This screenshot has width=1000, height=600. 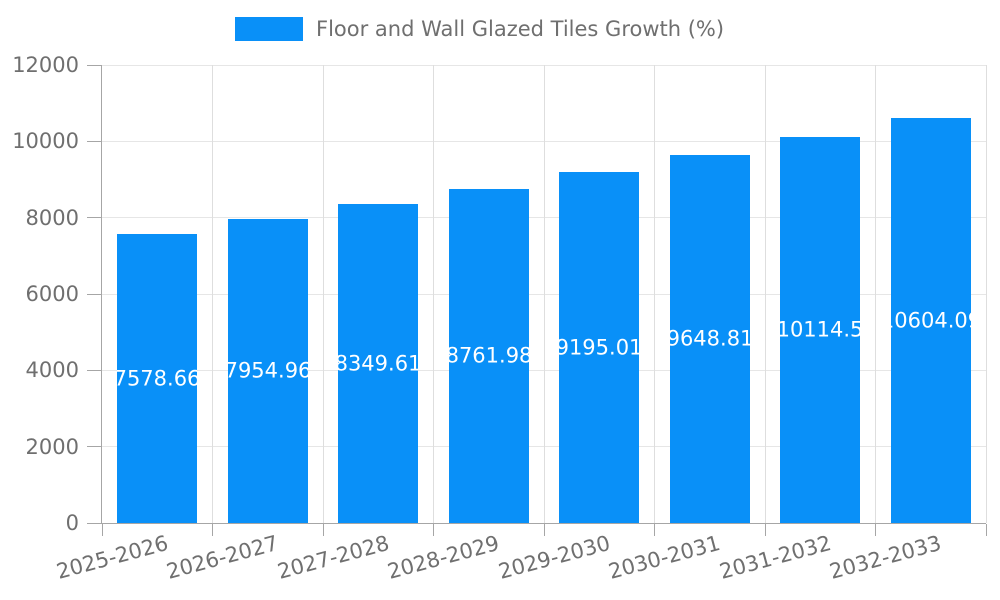 What do you see at coordinates (112, 557) in the screenshot?
I see `x-tick-label: 2025-2026` at bounding box center [112, 557].